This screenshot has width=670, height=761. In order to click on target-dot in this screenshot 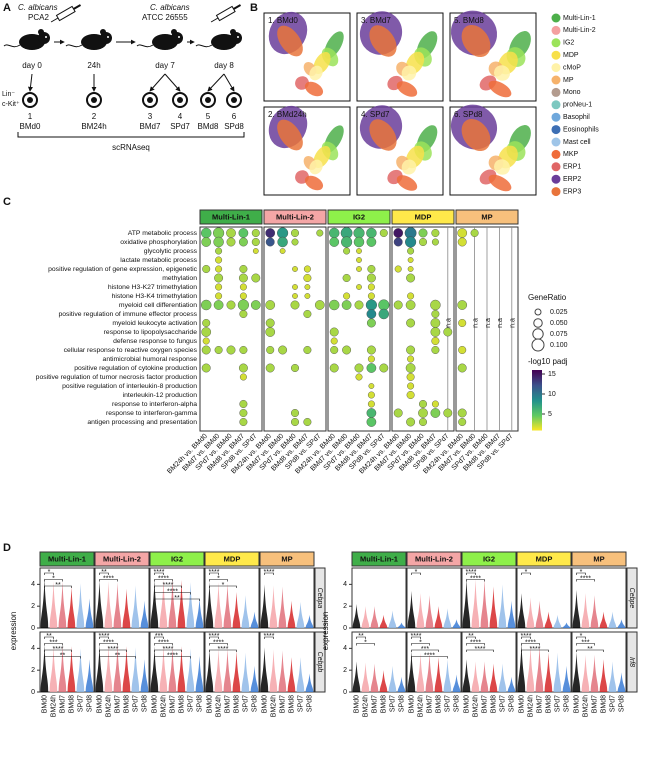, I will do `click(180, 100)`.